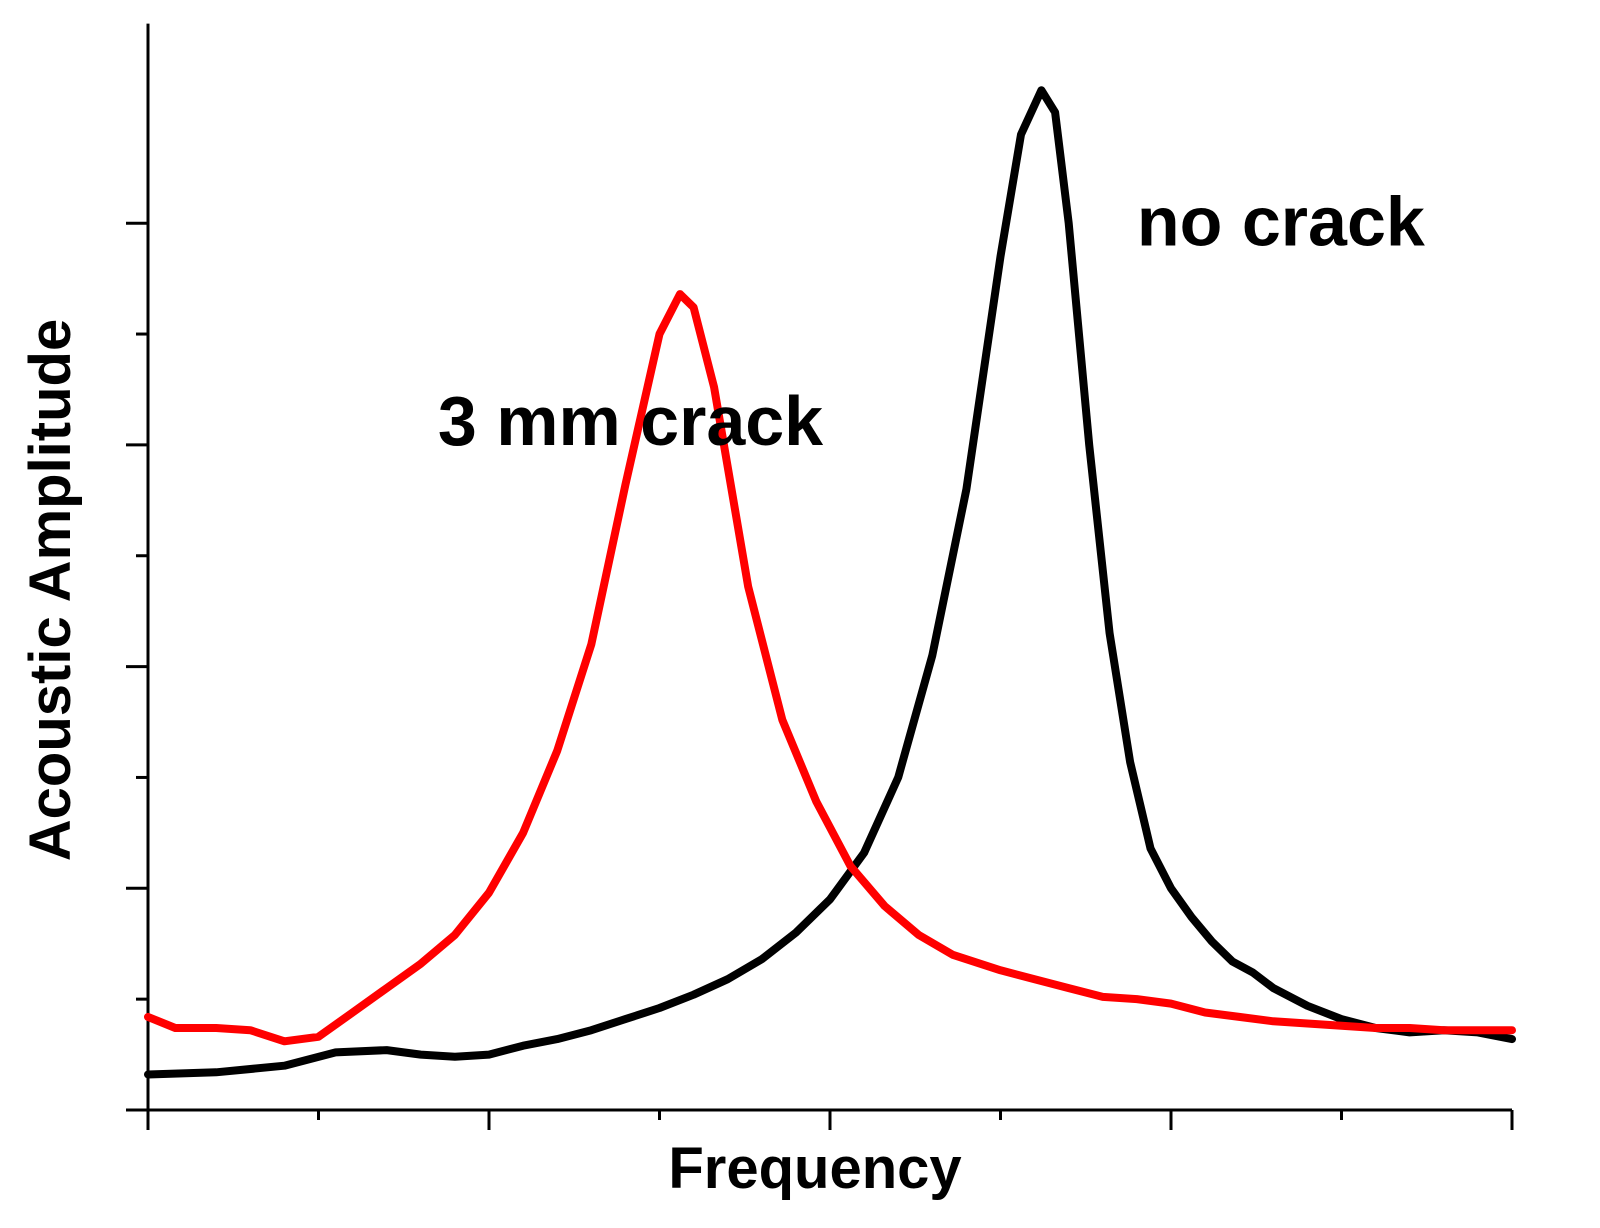  Describe the element at coordinates (630, 421) in the screenshot. I see `annotation-3-mm-crack: 3 mm crack` at that location.